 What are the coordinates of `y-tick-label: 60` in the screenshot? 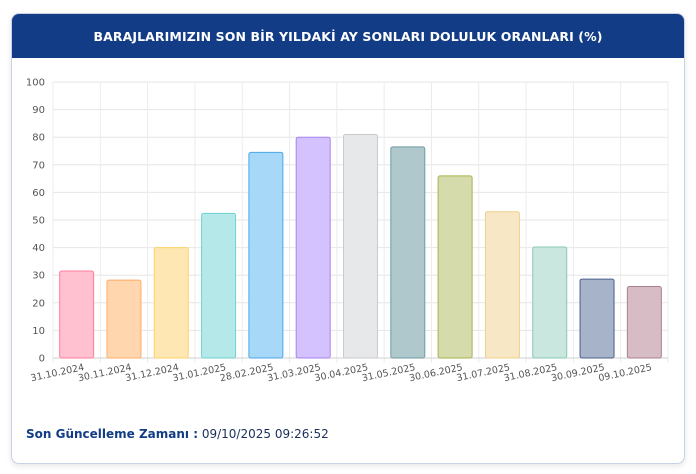 It's located at (38, 193).